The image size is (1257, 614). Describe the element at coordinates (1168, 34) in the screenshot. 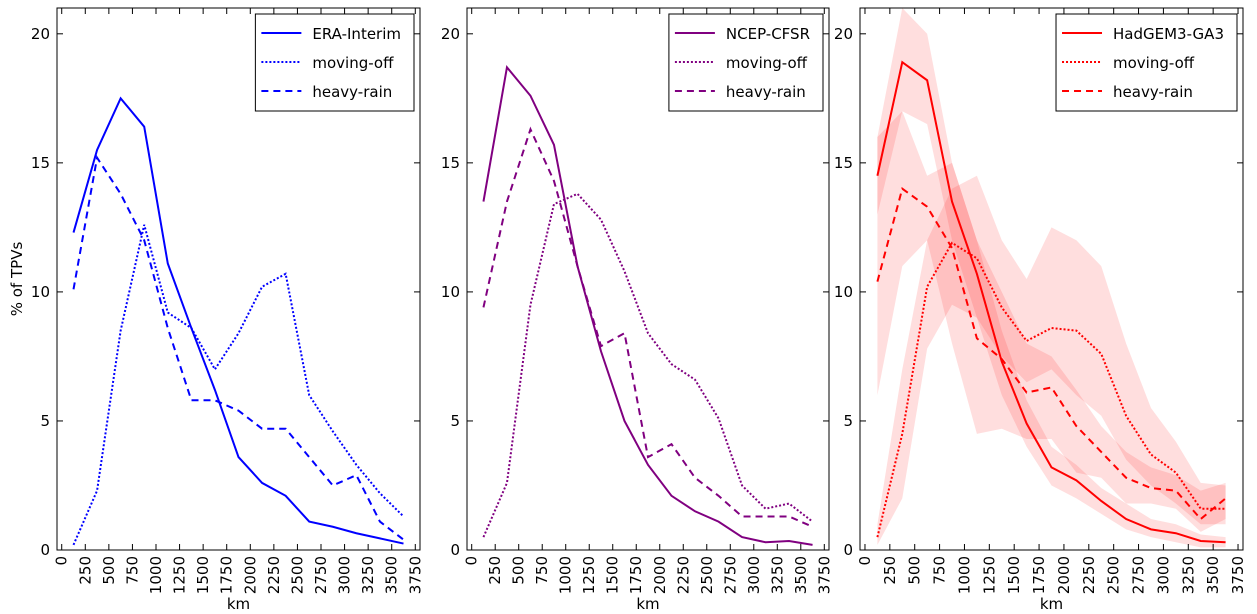

I see `legend-label: HadGEM3-GA3` at that location.